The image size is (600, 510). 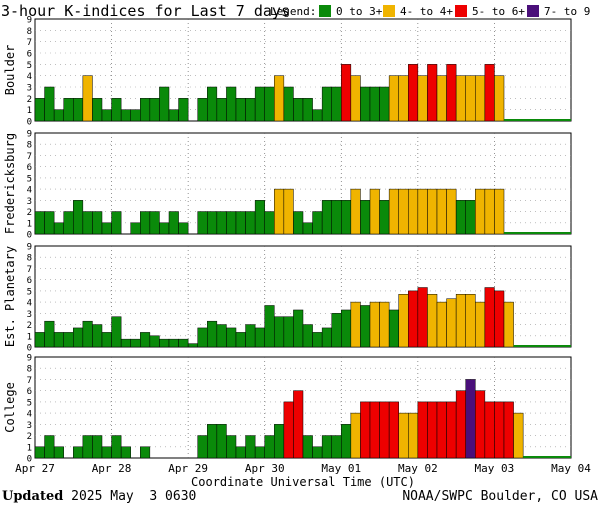 What do you see at coordinates (29, 66) in the screenshot?
I see `y-tick-label: 5` at bounding box center [29, 66].